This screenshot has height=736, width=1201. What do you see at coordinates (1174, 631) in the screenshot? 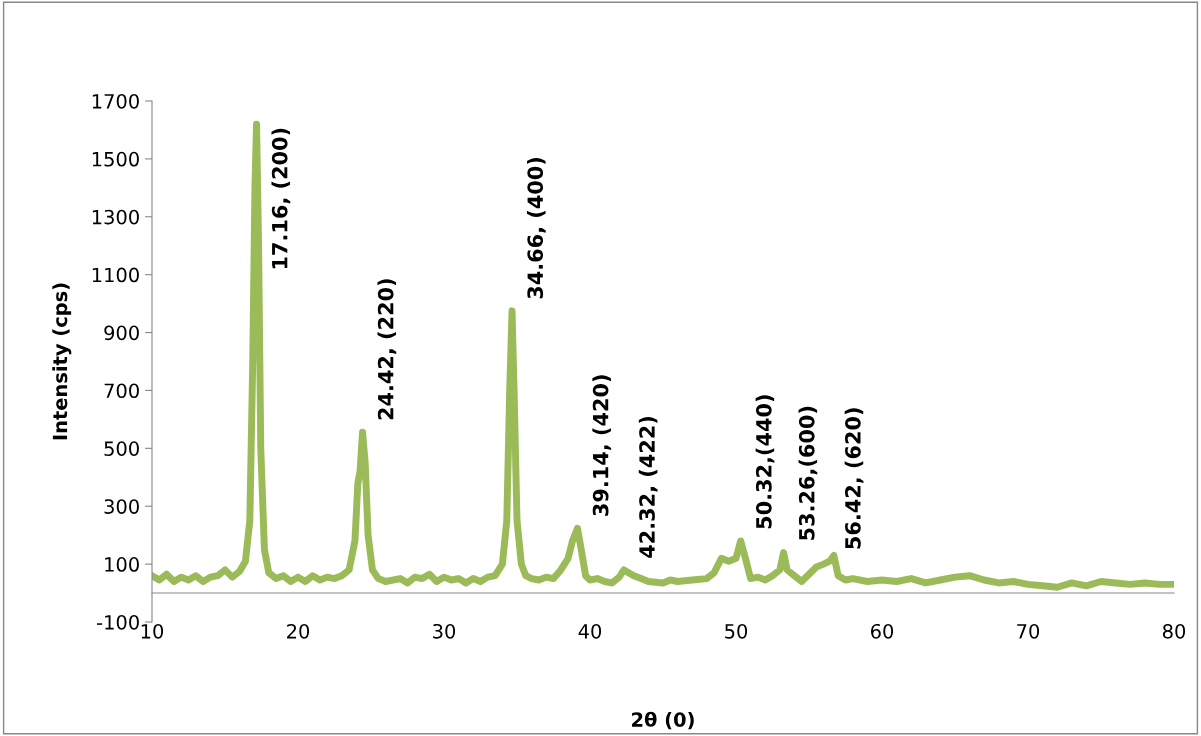
I see `x-tick-label: 80` at bounding box center [1174, 631].